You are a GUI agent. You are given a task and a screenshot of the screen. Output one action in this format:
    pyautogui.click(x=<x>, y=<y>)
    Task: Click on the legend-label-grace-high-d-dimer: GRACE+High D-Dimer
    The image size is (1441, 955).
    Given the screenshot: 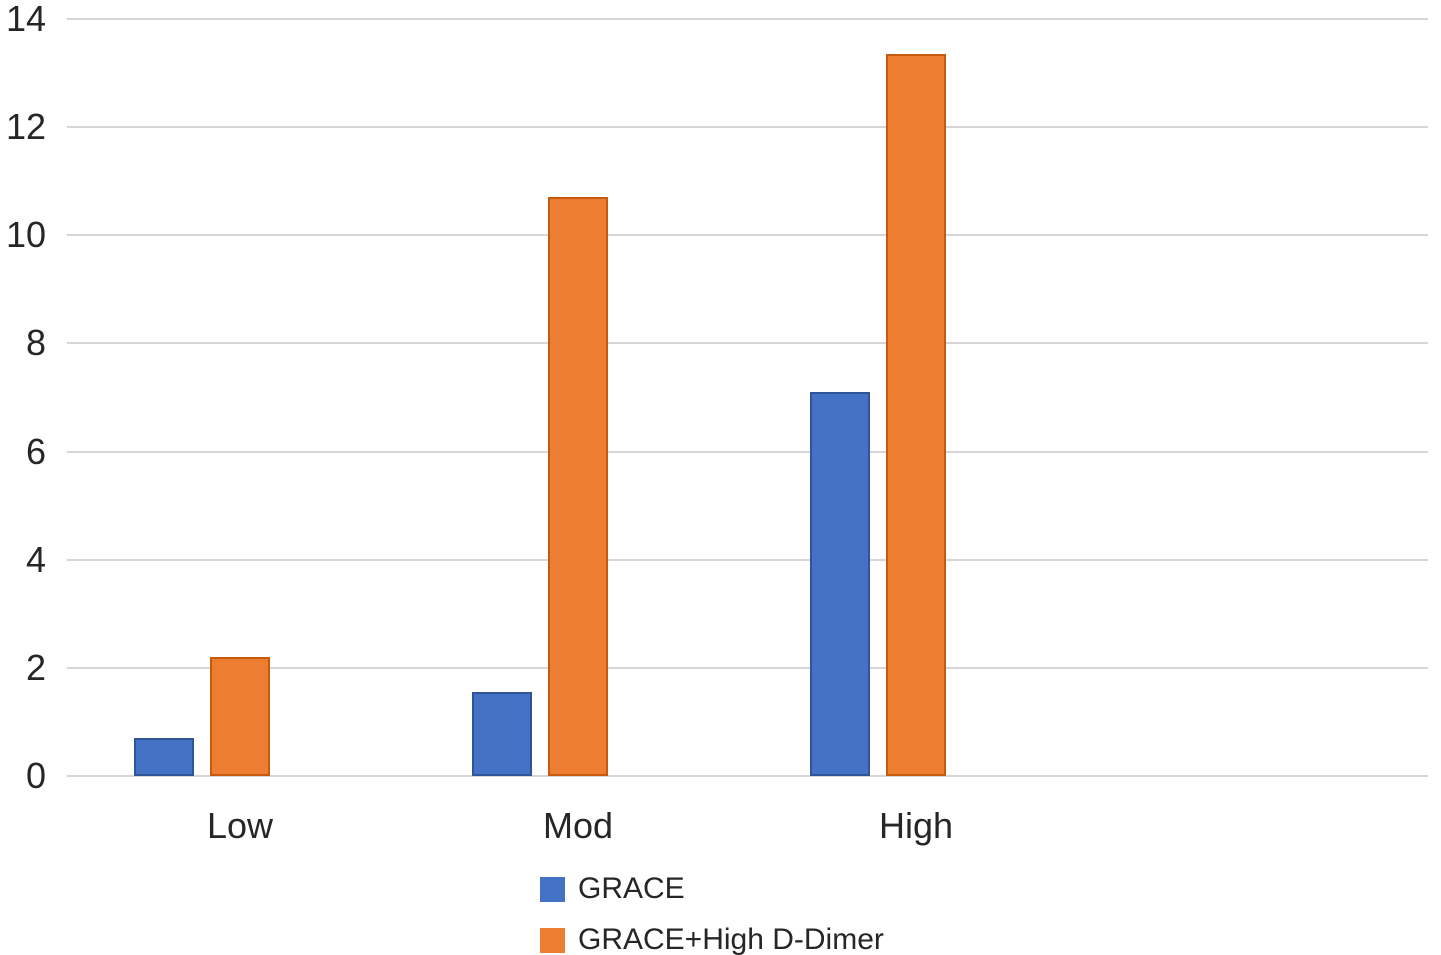 What is the action you would take?
    pyautogui.click(x=731, y=939)
    